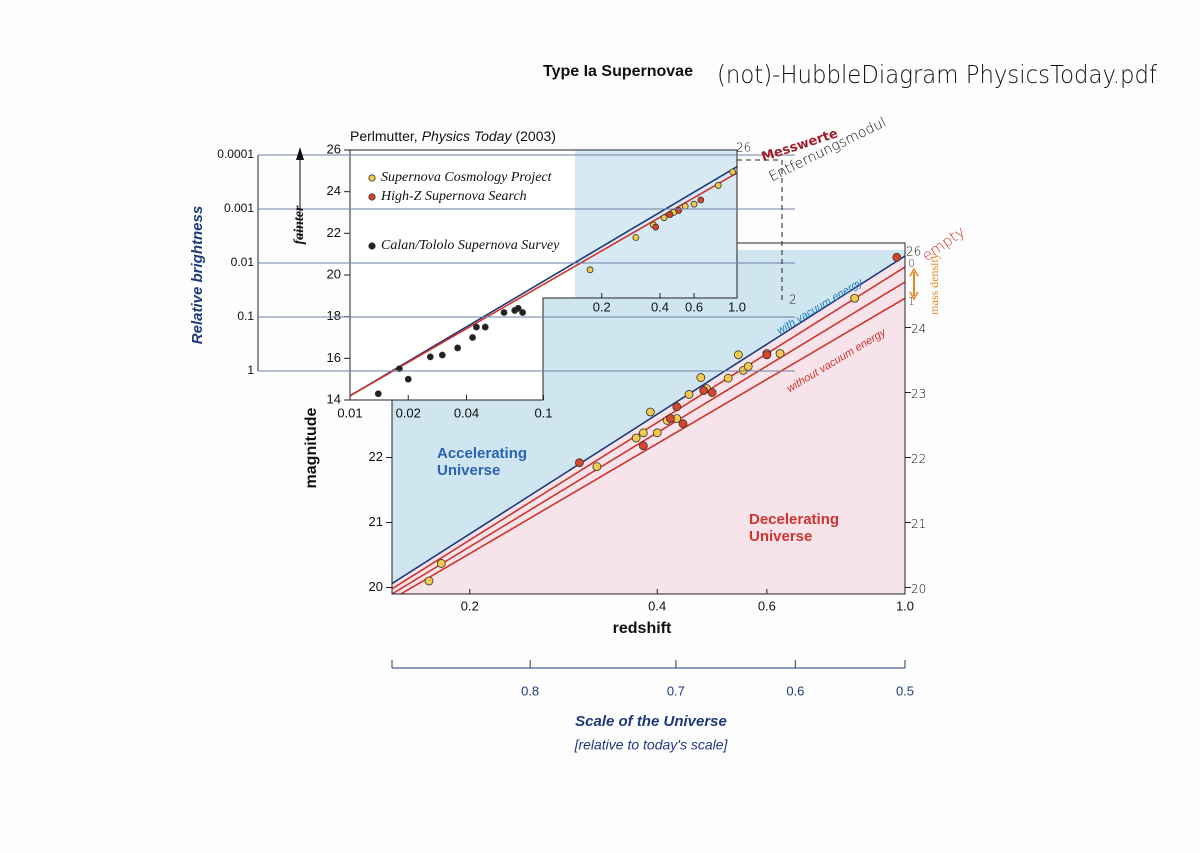 The image size is (1200, 853). I want to click on brightness-axis-title: Relative brightness, so click(197, 275).